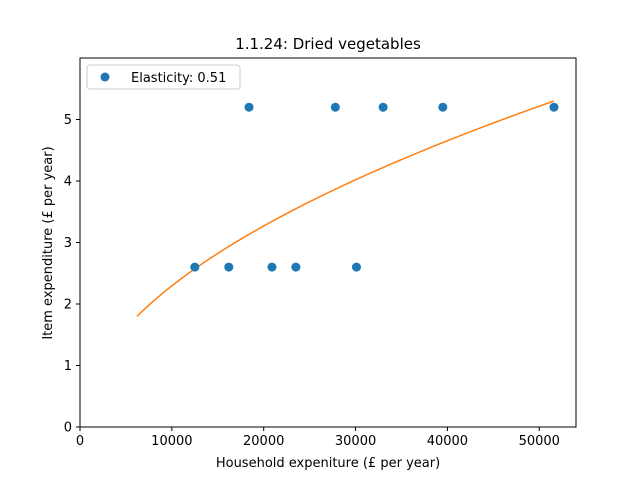  Describe the element at coordinates (447, 441) in the screenshot. I see `x-tick-label: 40000` at that location.